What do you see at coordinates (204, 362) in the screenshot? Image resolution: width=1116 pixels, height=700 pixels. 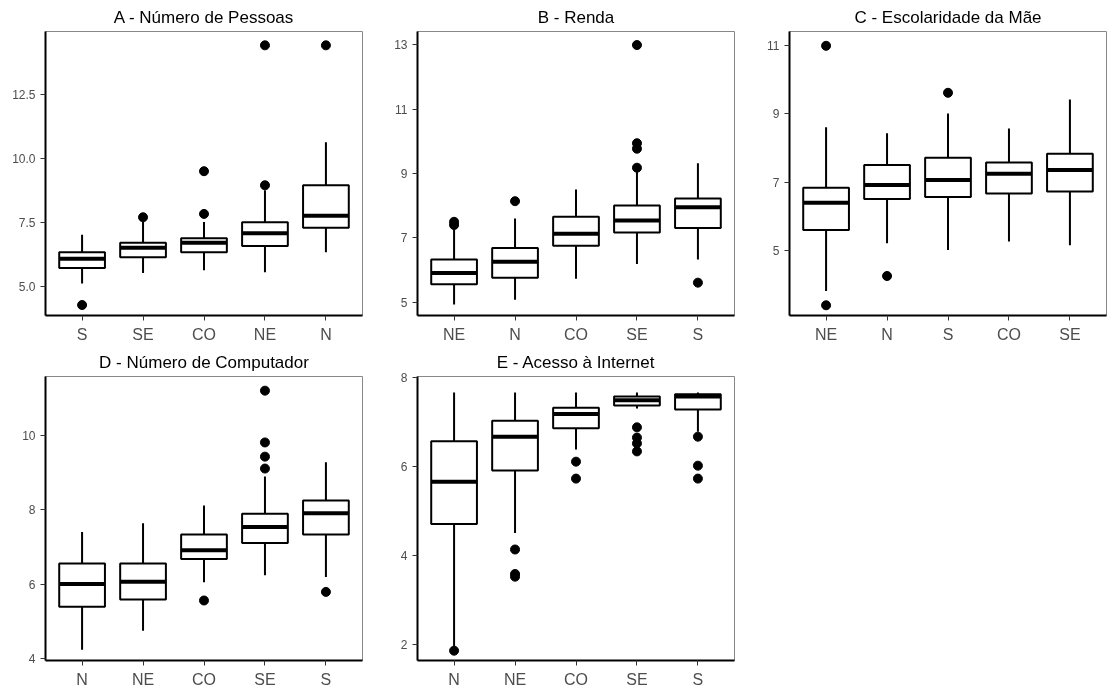 I see `chart-title: D - Número de Computador` at bounding box center [204, 362].